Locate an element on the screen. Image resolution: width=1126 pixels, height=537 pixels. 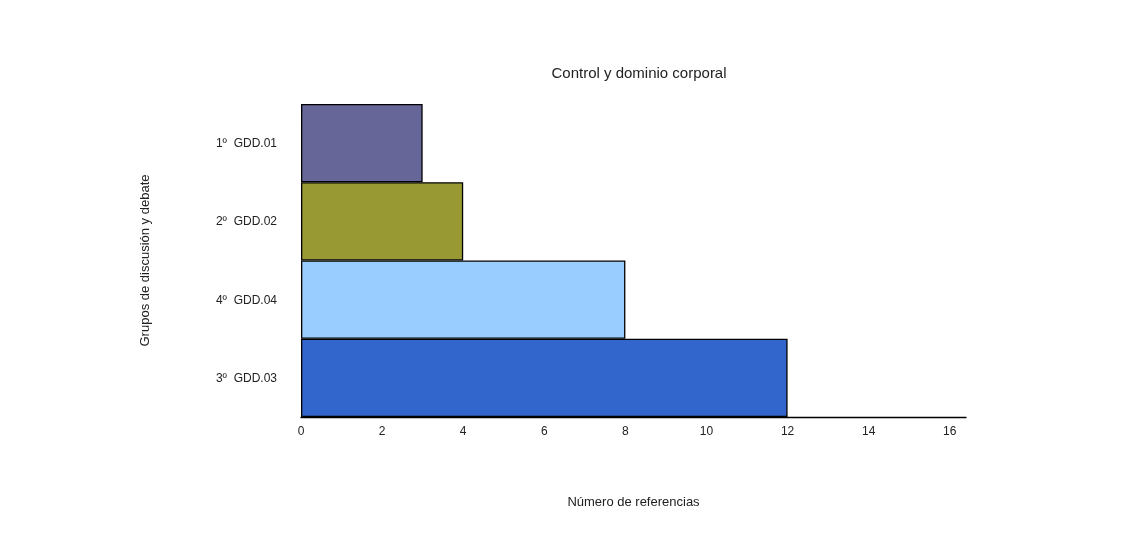
x-tick-label: 2 is located at coordinates (382, 431).